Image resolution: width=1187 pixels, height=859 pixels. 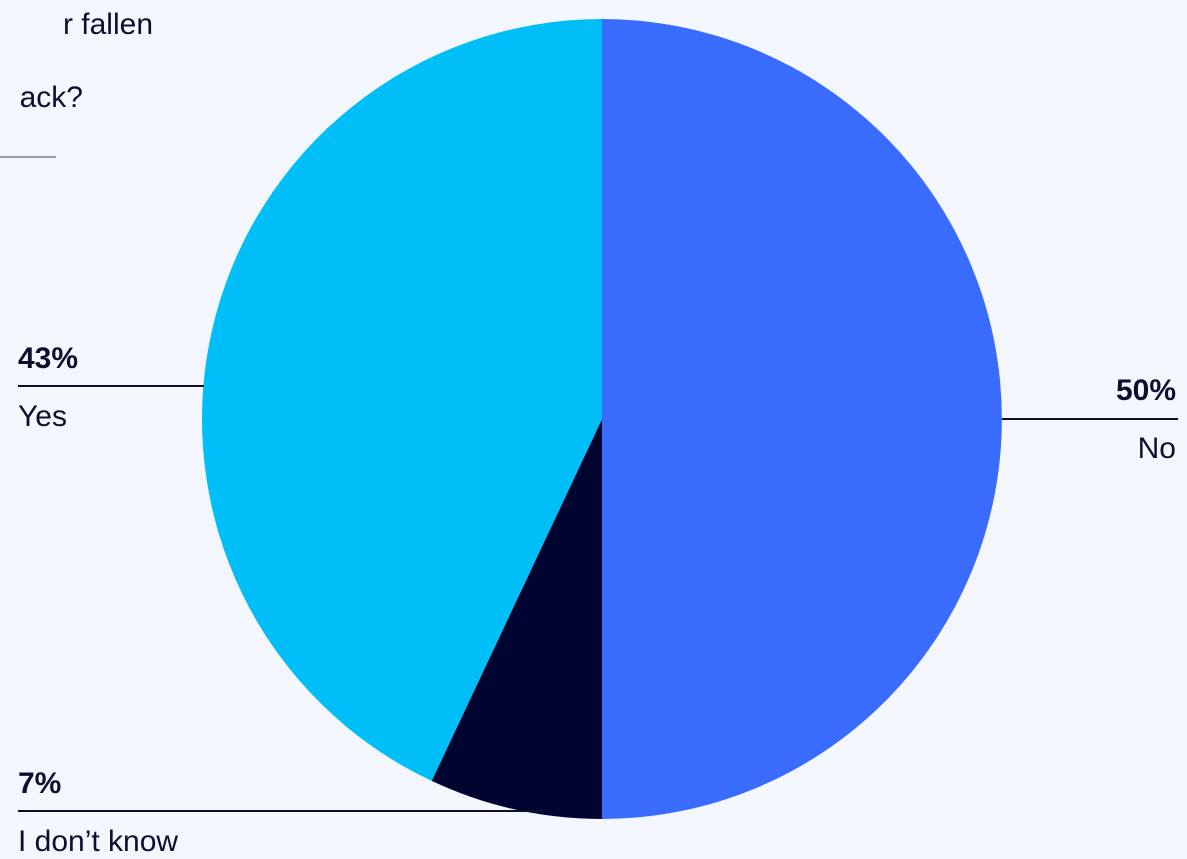 What do you see at coordinates (28, 157) in the screenshot?
I see `title-divider` at bounding box center [28, 157].